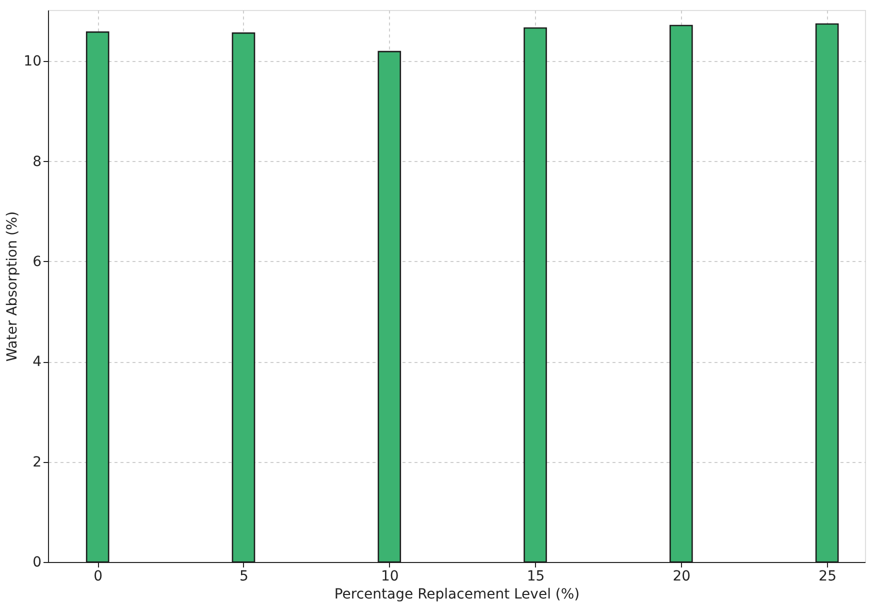 The height and width of the screenshot is (611, 871). I want to click on x-tick-label: 25, so click(827, 576).